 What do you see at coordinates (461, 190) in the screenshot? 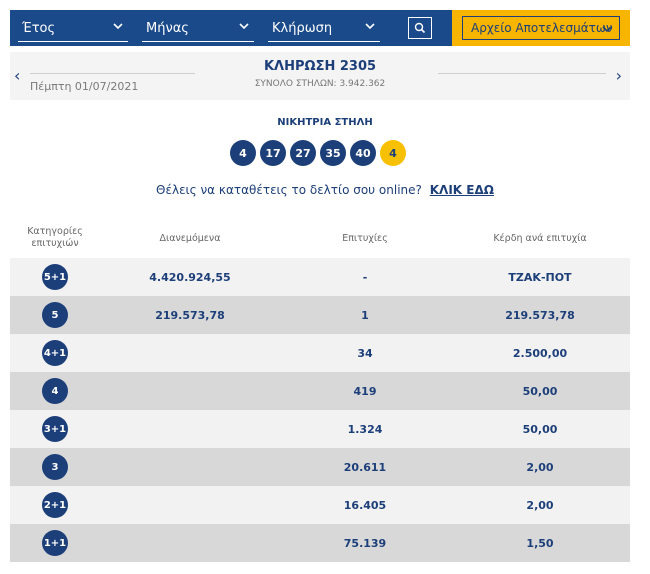
I see `cta-link: ΚΛΙΚ ΕΔΩ` at bounding box center [461, 190].